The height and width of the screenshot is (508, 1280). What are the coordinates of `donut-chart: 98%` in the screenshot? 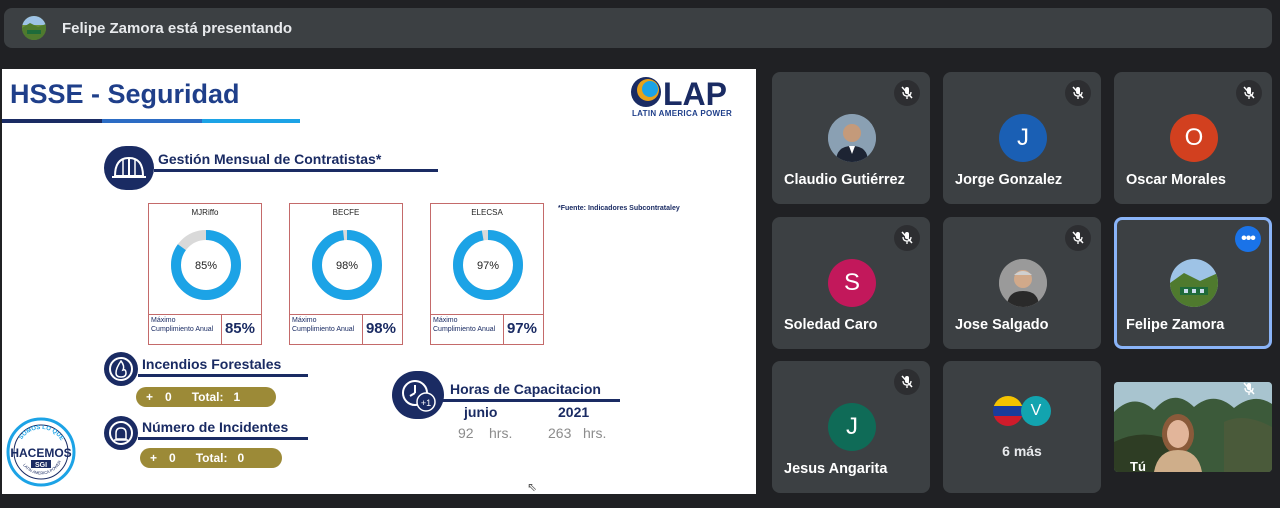 It's located at (347, 265).